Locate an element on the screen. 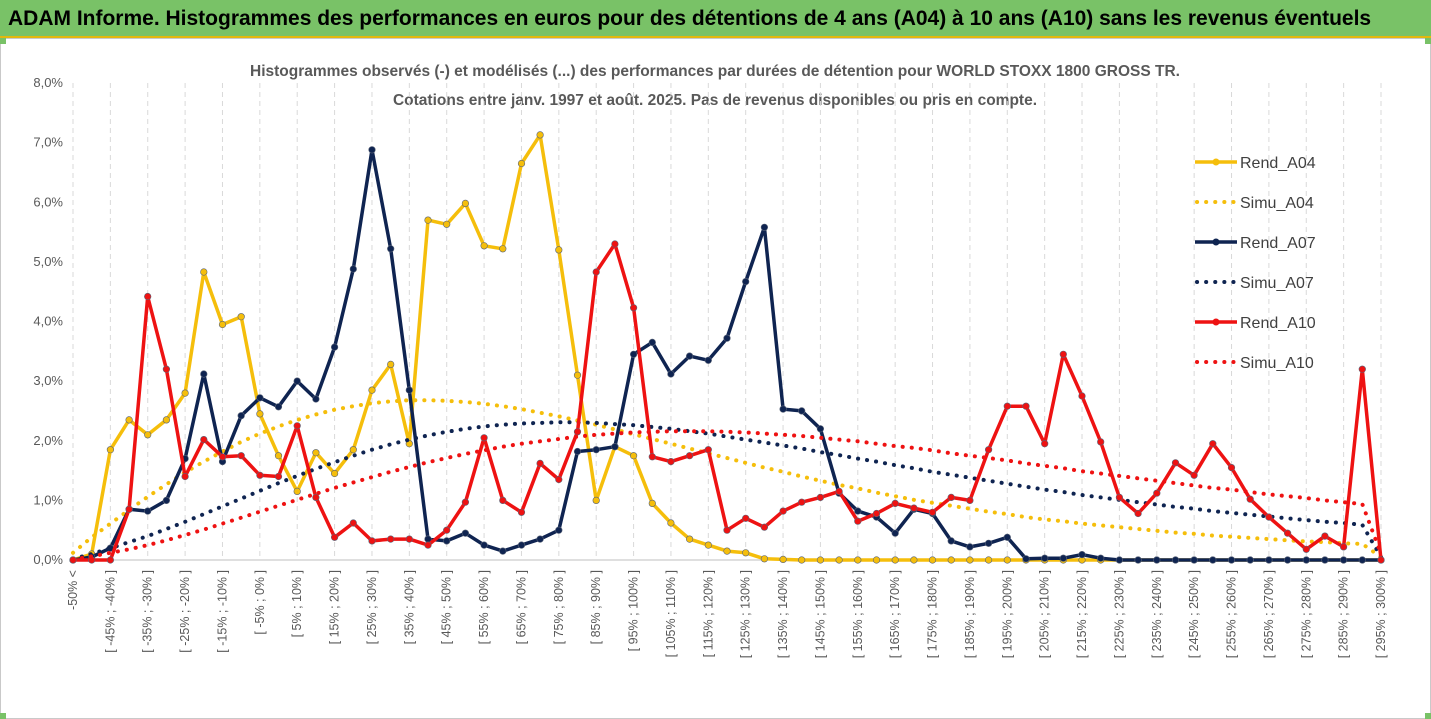  y-tick-label: 0,0% is located at coordinates (48, 559).